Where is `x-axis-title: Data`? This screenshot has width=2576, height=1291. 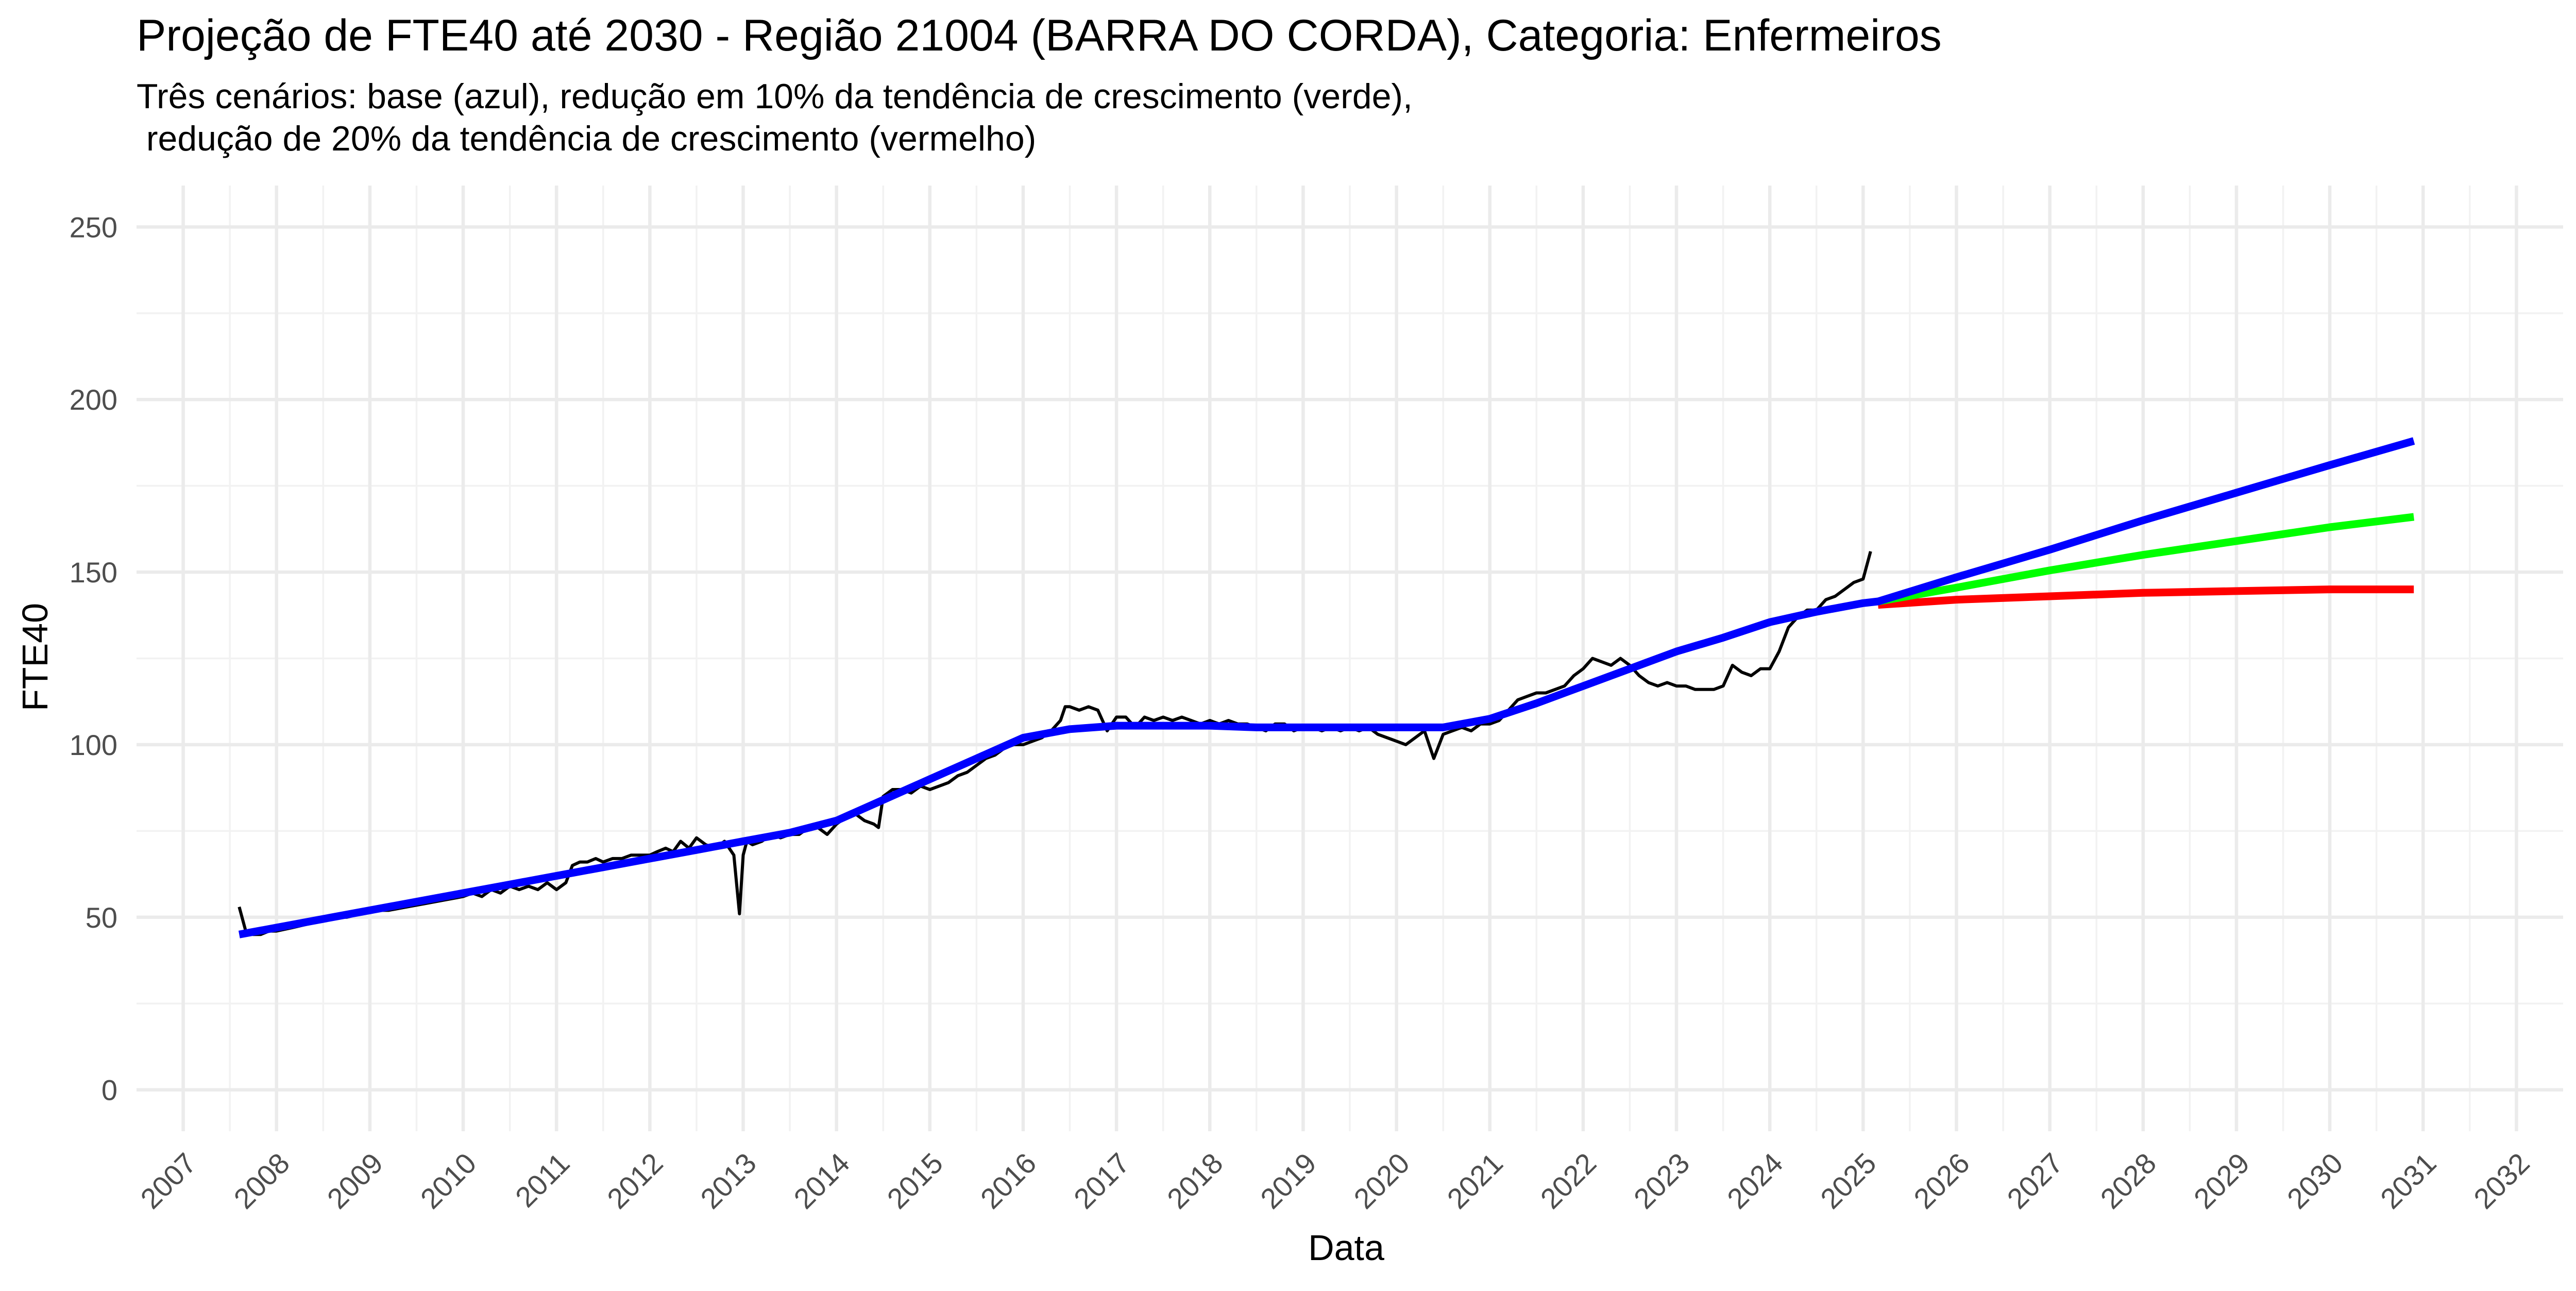 x-axis-title: Data is located at coordinates (1346, 1248).